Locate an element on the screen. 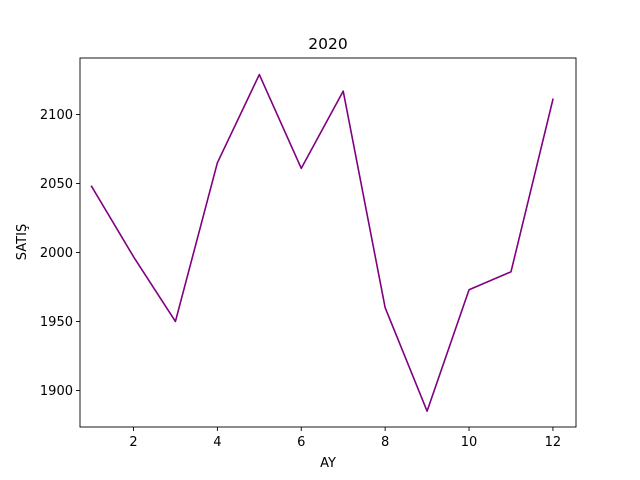  x-tick-label-2: 2 is located at coordinates (133, 442).